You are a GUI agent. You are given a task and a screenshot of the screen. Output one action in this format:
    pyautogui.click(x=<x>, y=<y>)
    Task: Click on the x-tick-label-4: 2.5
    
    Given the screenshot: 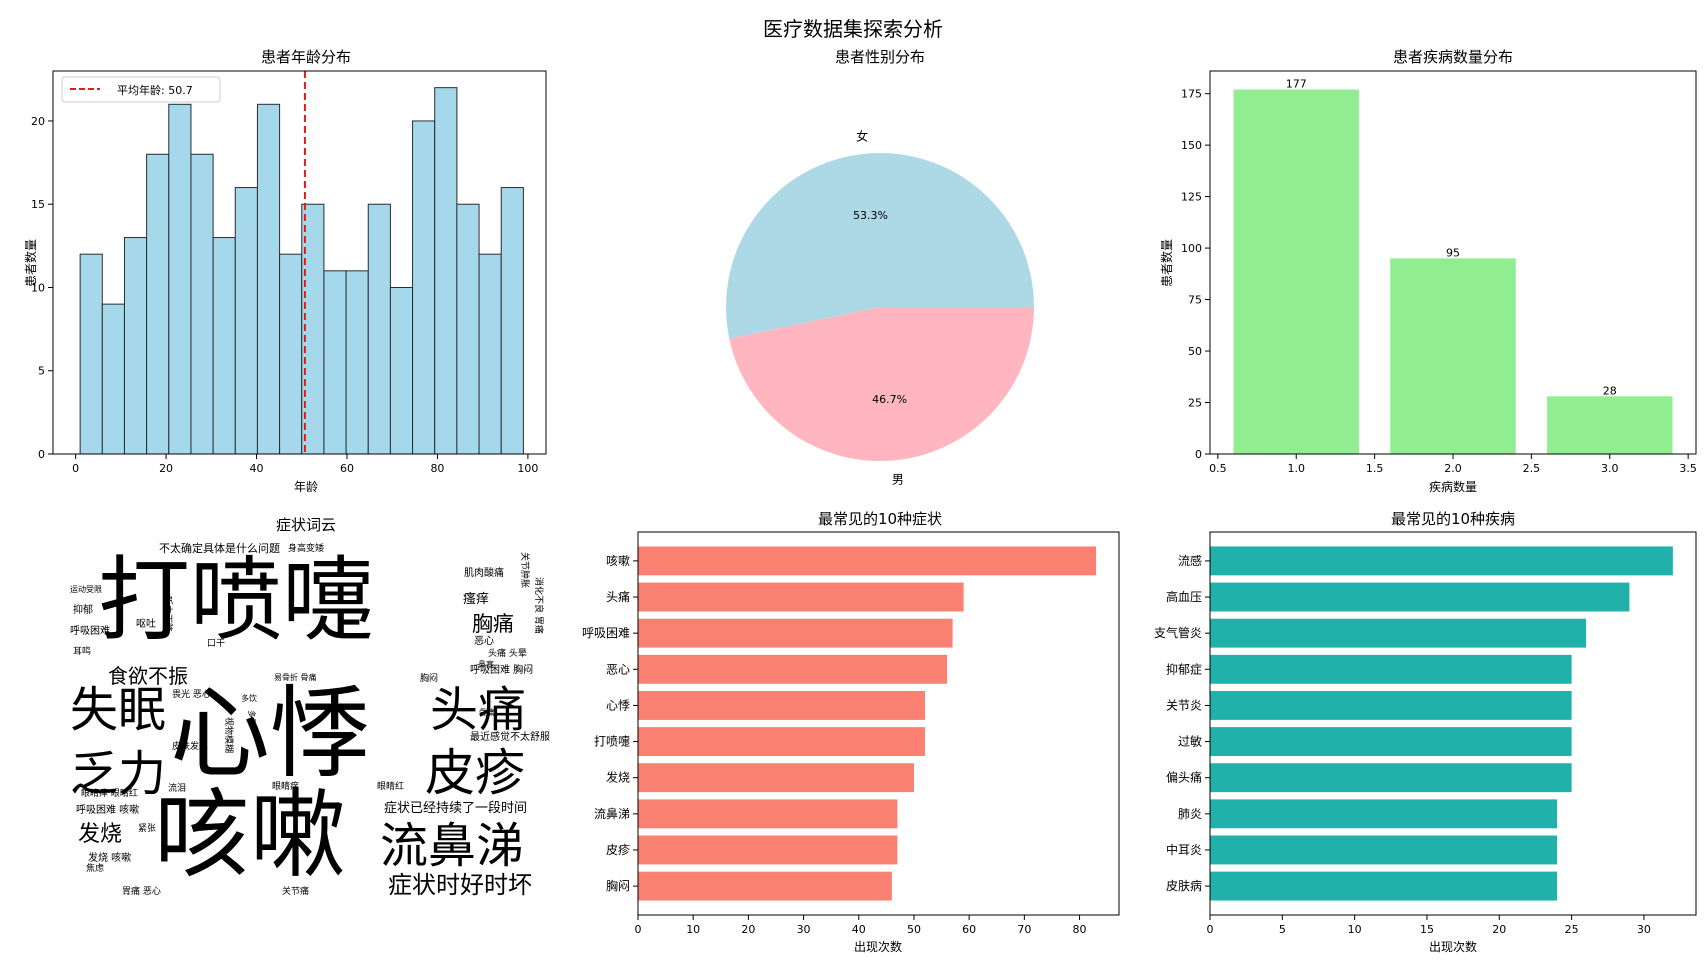 What is the action you would take?
    pyautogui.click(x=1532, y=468)
    